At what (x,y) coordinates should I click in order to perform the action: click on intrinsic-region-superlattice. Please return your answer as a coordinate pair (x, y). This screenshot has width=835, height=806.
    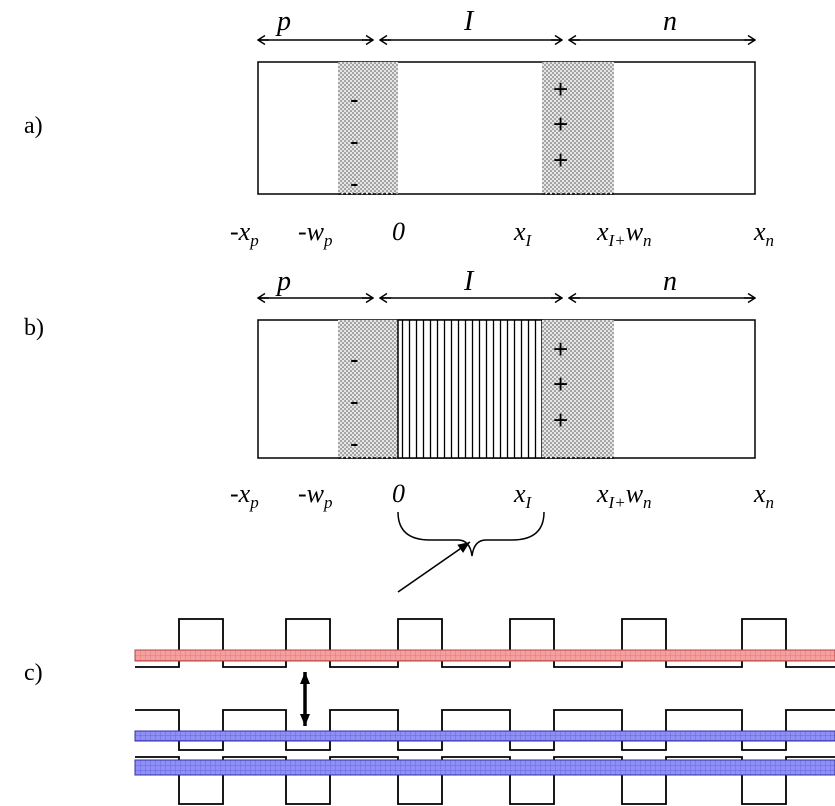
    Looking at the image, I should click on (470, 389).